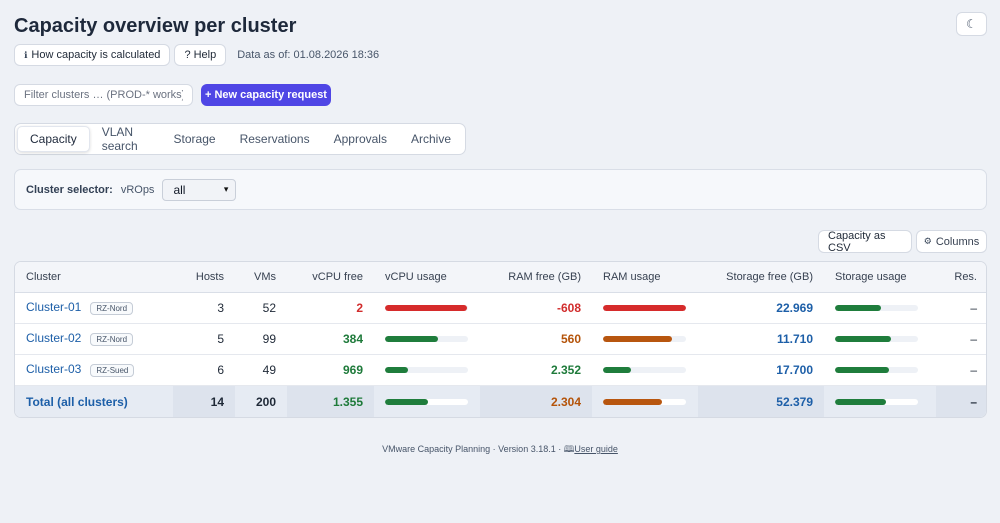 The width and height of the screenshot is (1000, 523). Describe the element at coordinates (94, 339) in the screenshot. I see `cluster-cell: Cluster-02 RZ-Nord` at that location.